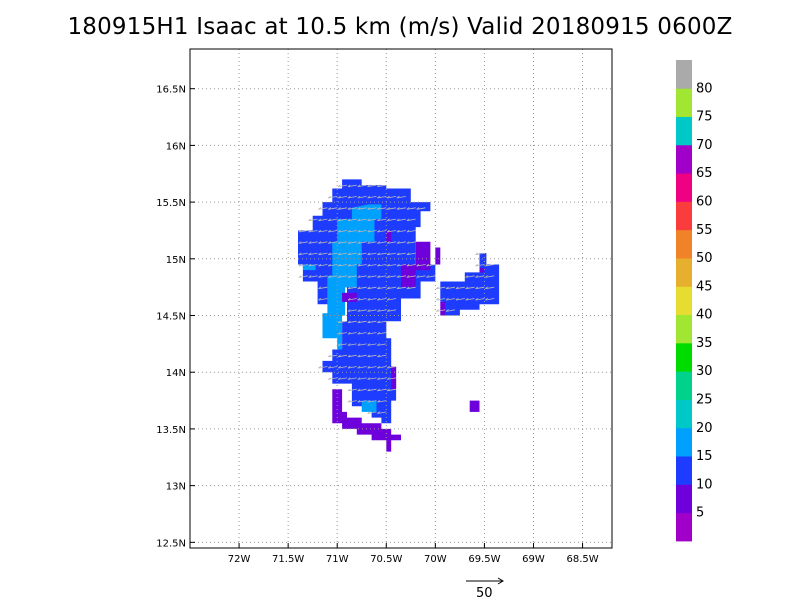  What do you see at coordinates (171, 430) in the screenshot?
I see `y-tick-label: 13.5N` at bounding box center [171, 430].